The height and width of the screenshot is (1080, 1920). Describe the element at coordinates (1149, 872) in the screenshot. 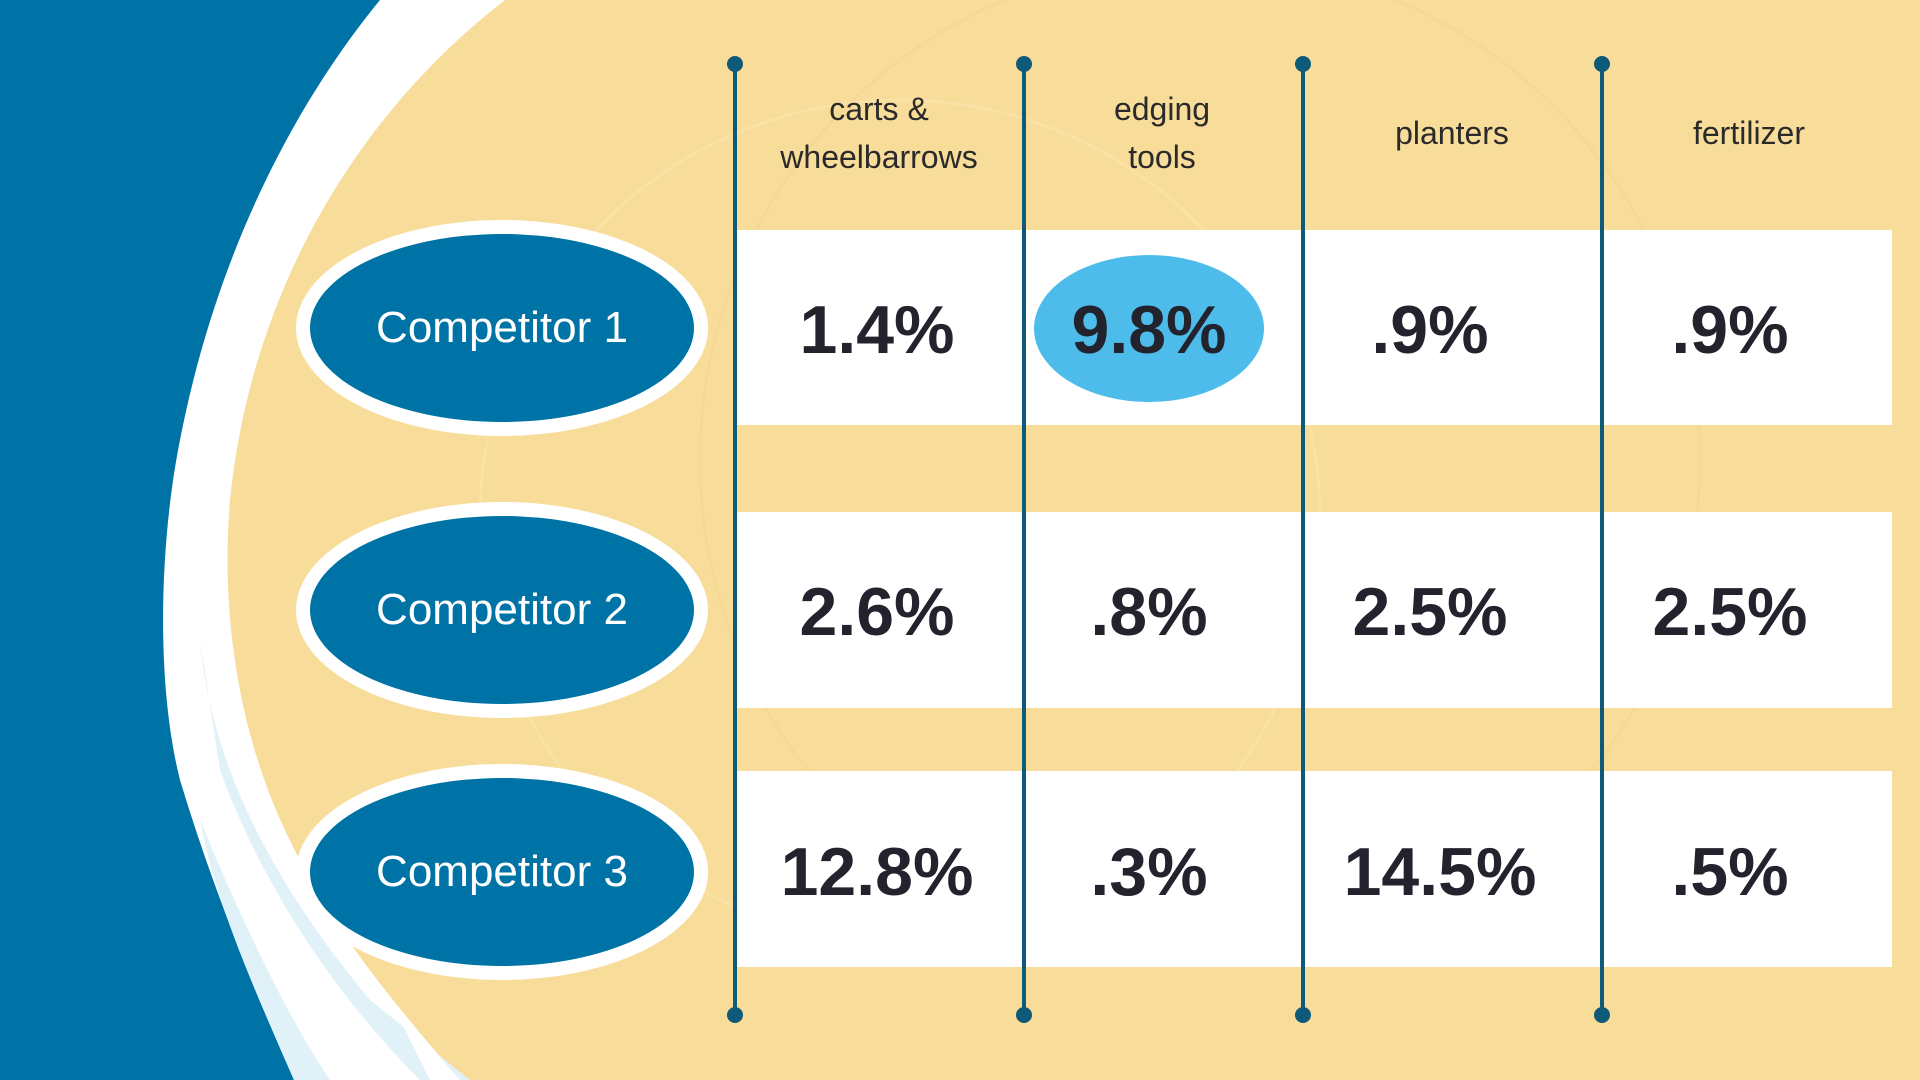

I see `cell-value: .3%` at that location.